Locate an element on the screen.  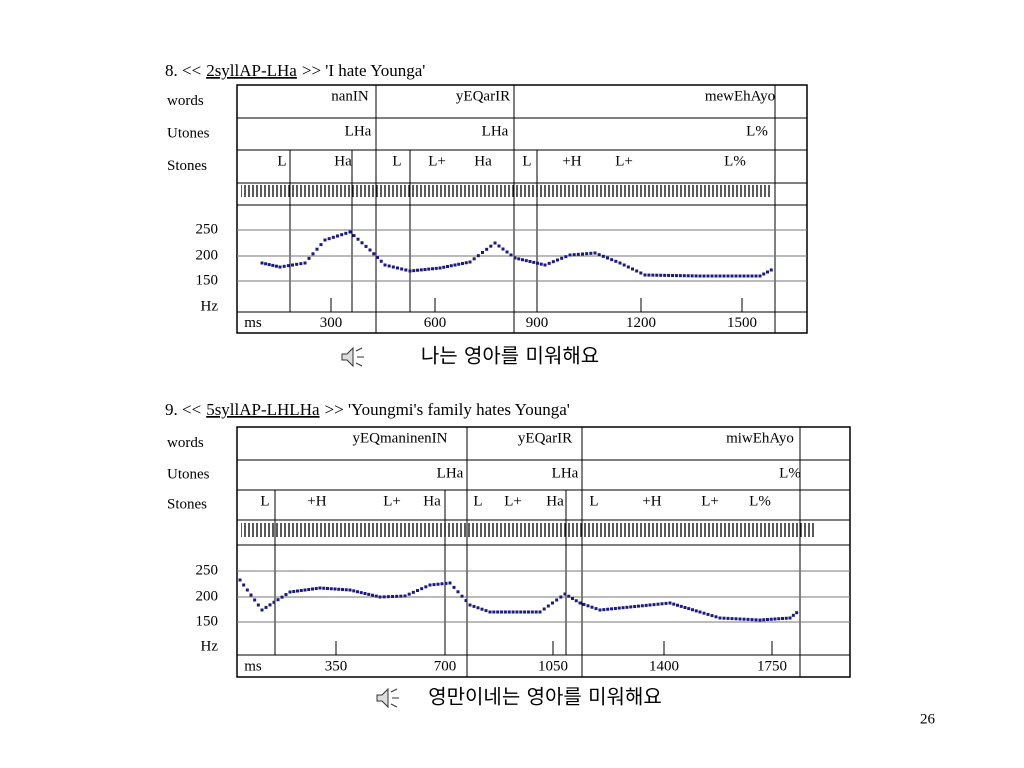
tier-label: words is located at coordinates (185, 443).